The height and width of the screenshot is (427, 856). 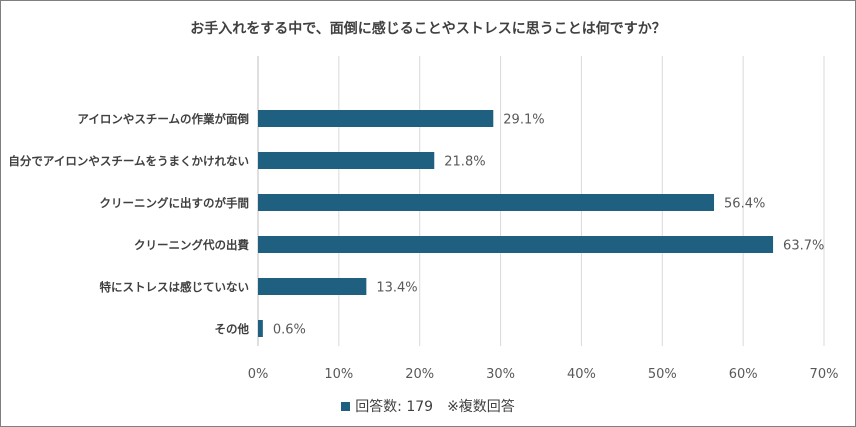 I want to click on category-label: 特にストレスは感じていない, so click(x=175, y=287).